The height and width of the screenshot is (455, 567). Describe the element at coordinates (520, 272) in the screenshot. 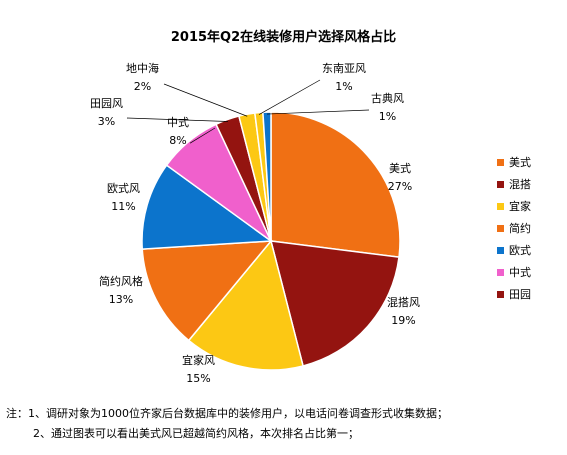

I see `legend-label: 中式` at that location.